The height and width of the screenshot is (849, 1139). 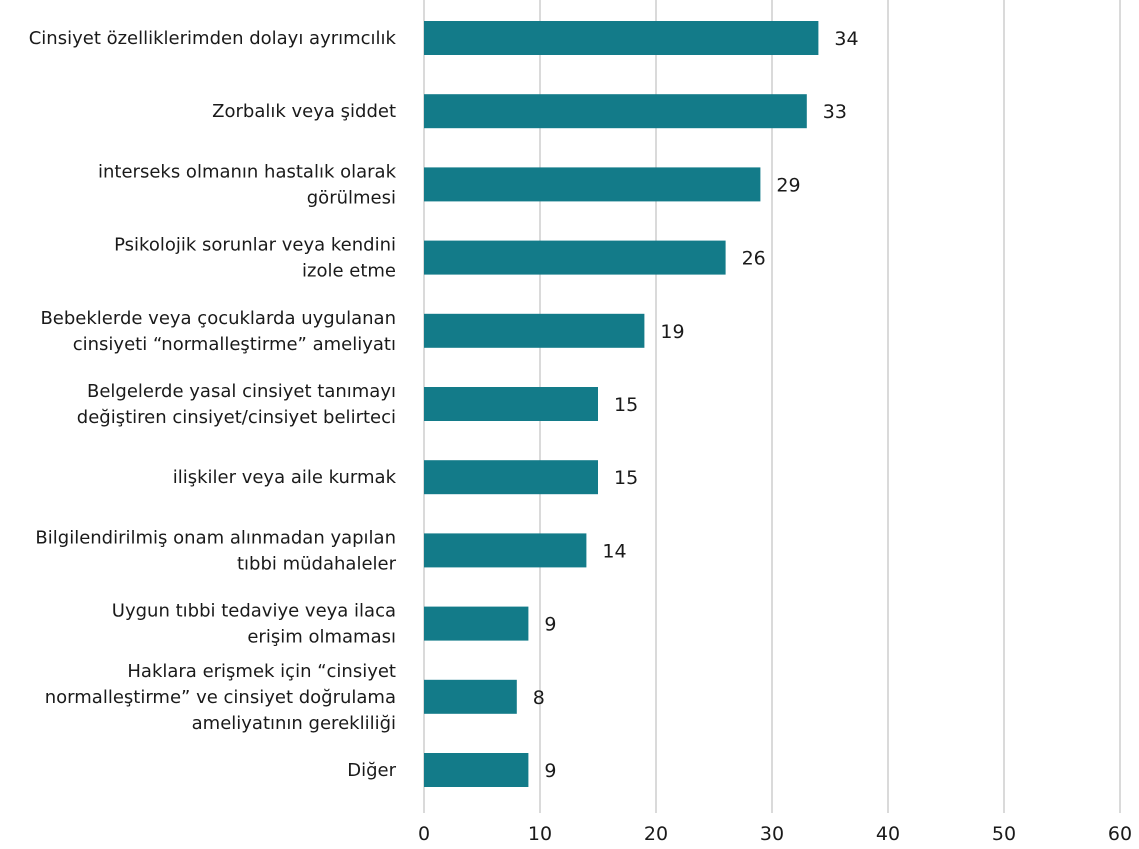 I want to click on value-label: 19, so click(x=672, y=332).